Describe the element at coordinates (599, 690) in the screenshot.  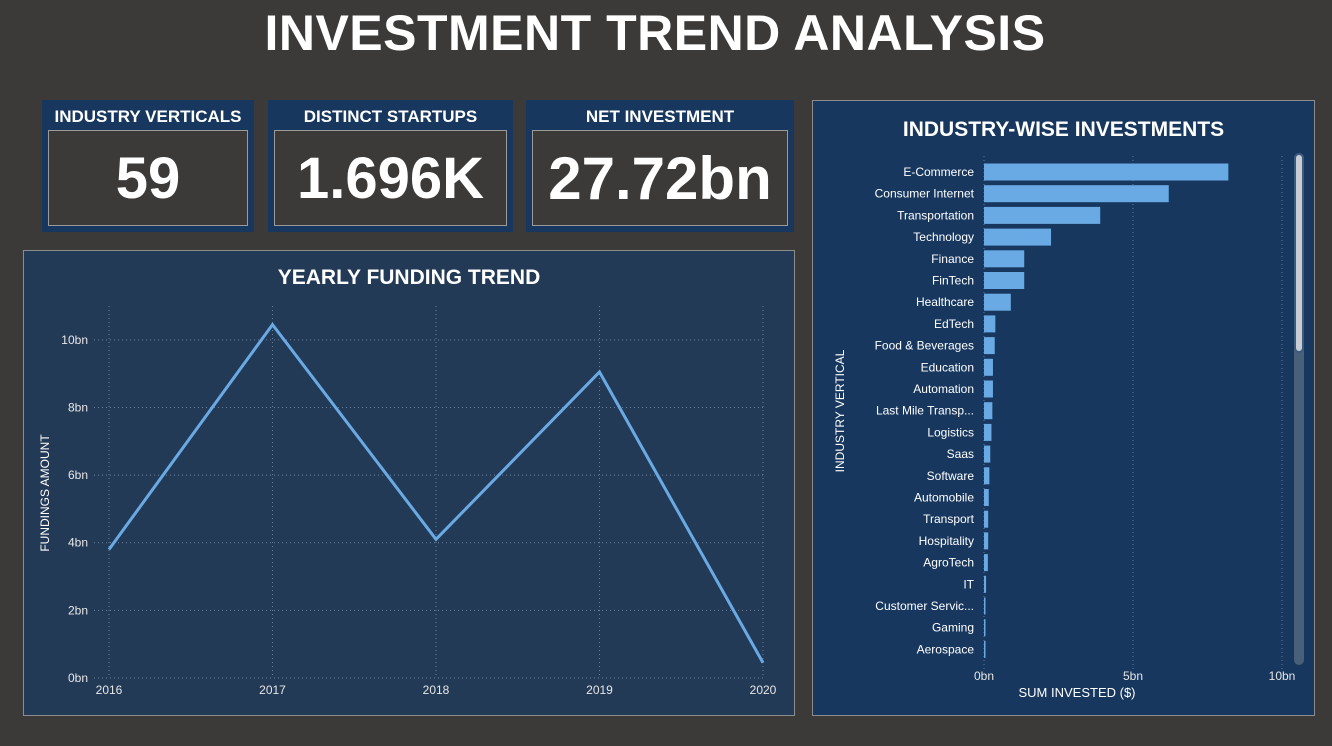
I see `line-x-tick-label: 2019` at that location.